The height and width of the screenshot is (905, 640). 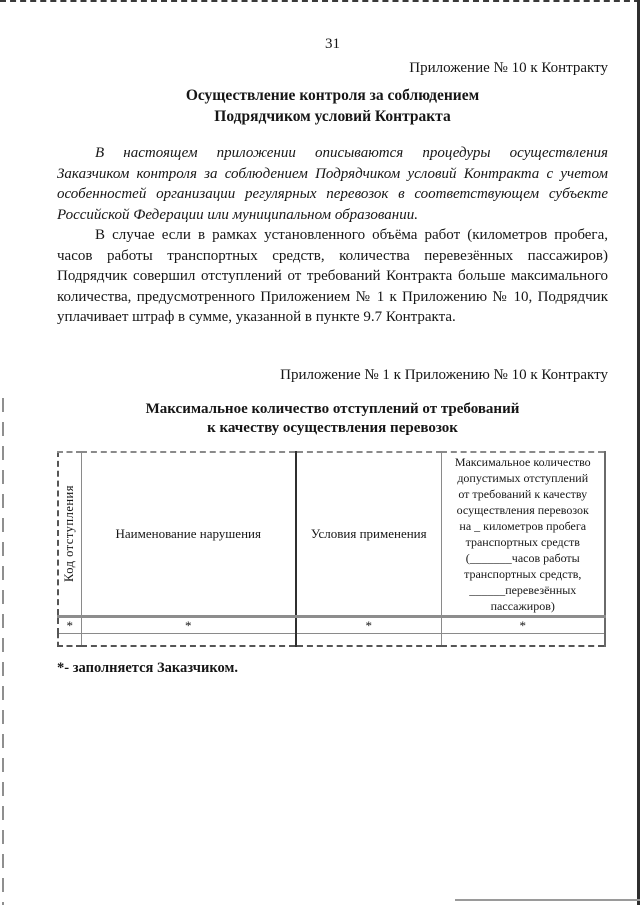 I want to click on table-row-empty, so click(x=331, y=639).